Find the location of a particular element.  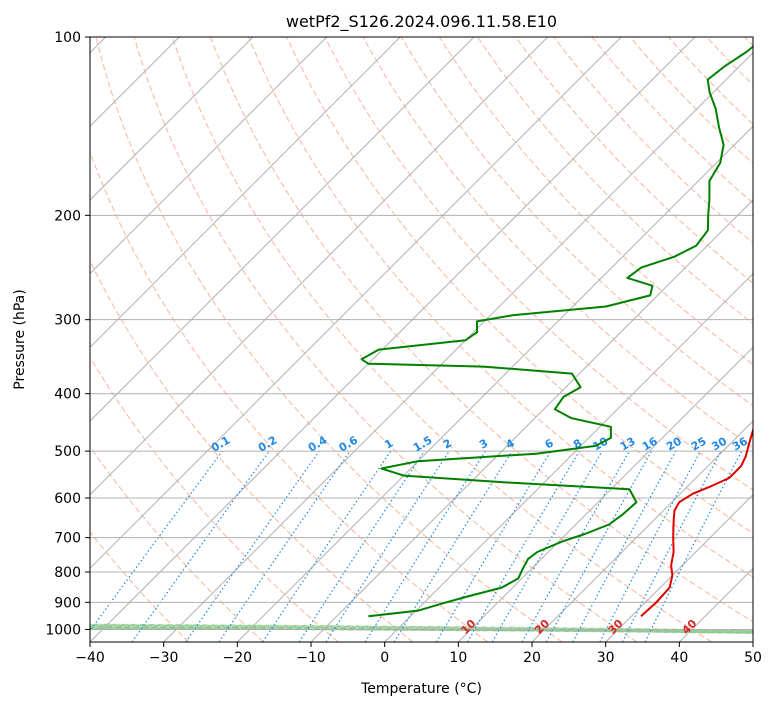

x-tick-label: 0 is located at coordinates (384, 658).